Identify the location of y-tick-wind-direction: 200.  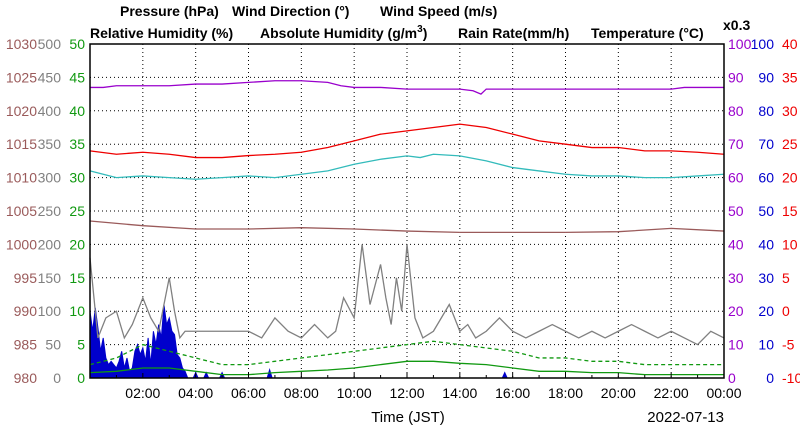
(50, 244).